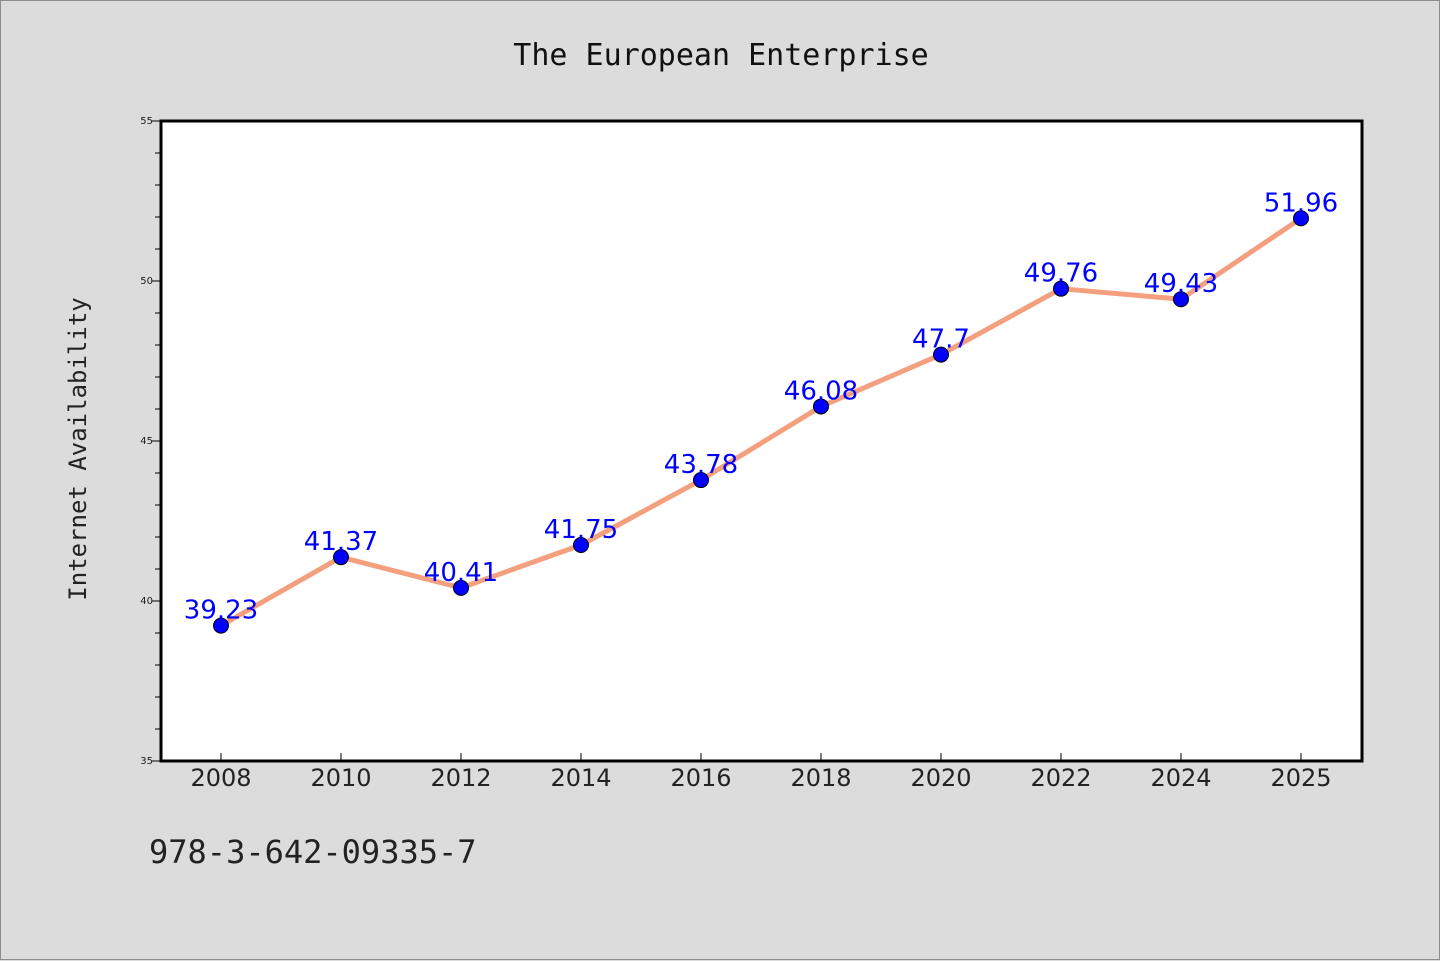 Image resolution: width=1440 pixels, height=961 pixels. Describe the element at coordinates (341, 542) in the screenshot. I see `data-label: 41.37` at that location.